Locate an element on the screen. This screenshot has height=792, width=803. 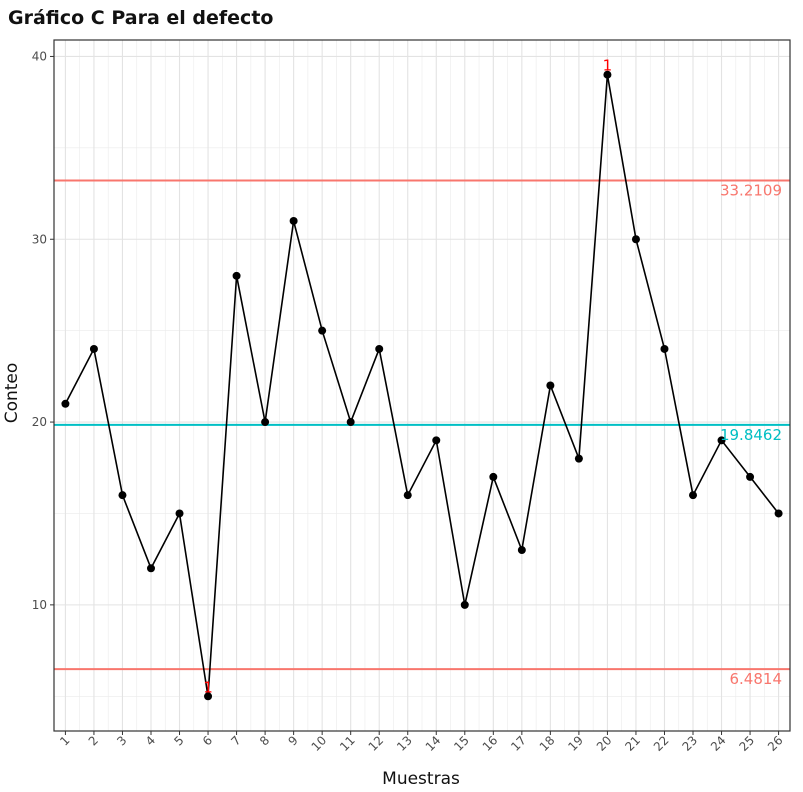
x-tick-label: 9 is located at coordinates (292, 740).